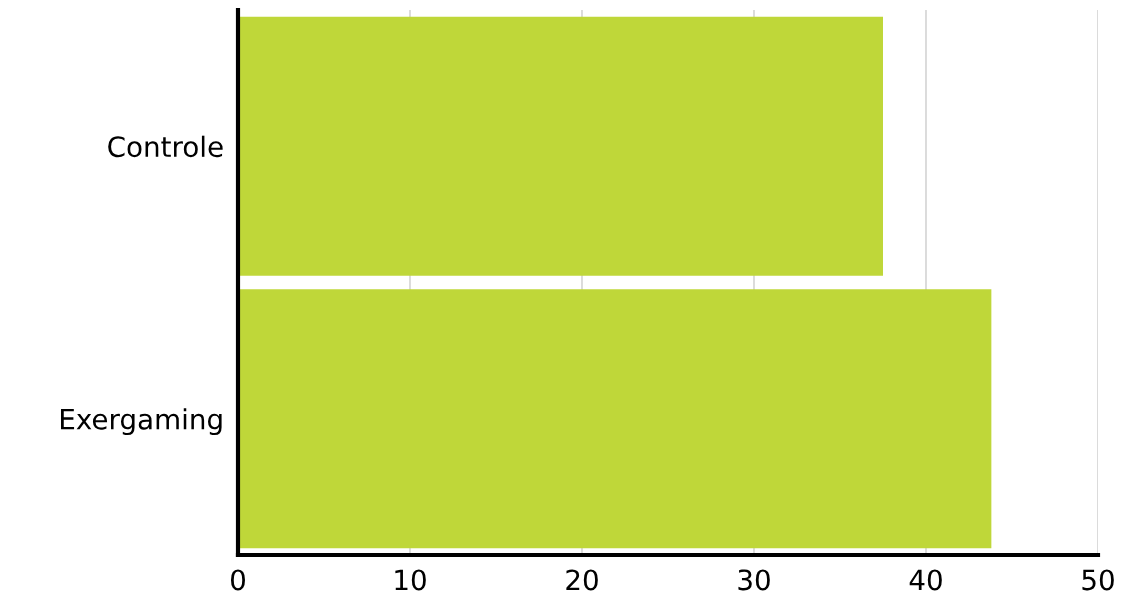 The height and width of the screenshot is (600, 1142). What do you see at coordinates (165, 146) in the screenshot?
I see `y-tick-label: Controle` at bounding box center [165, 146].